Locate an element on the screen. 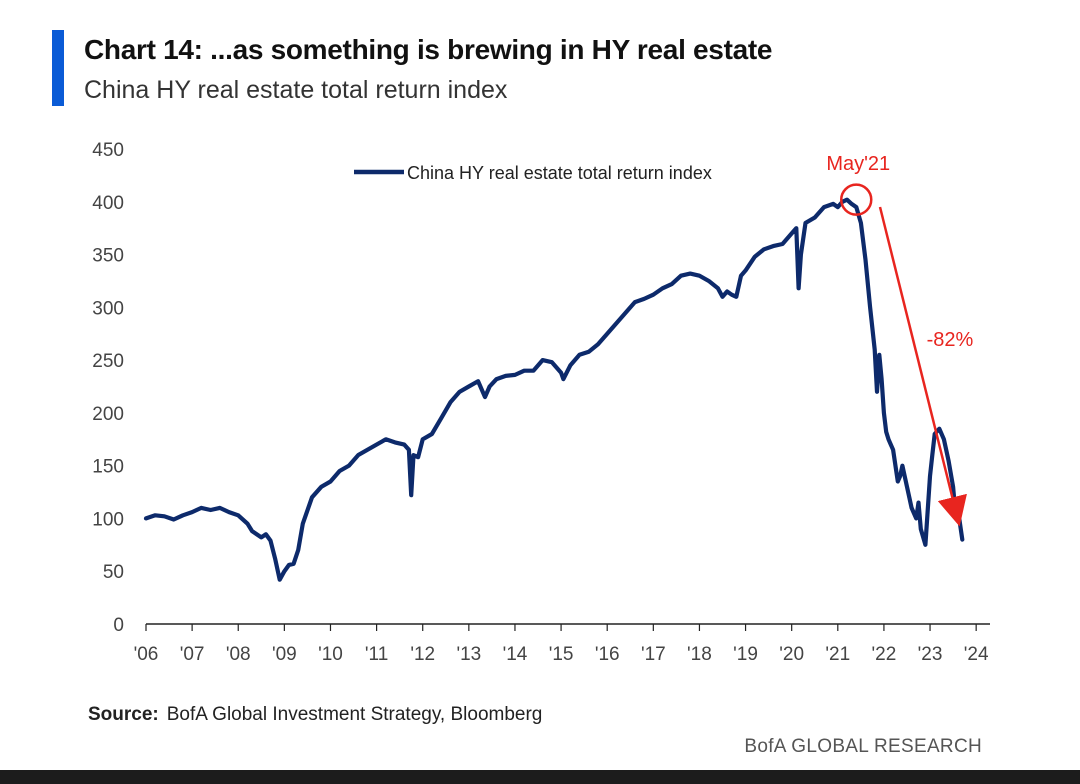 Image resolution: width=1080 pixels, height=784 pixels. peak-annotation-label: May'21 is located at coordinates (858, 164).